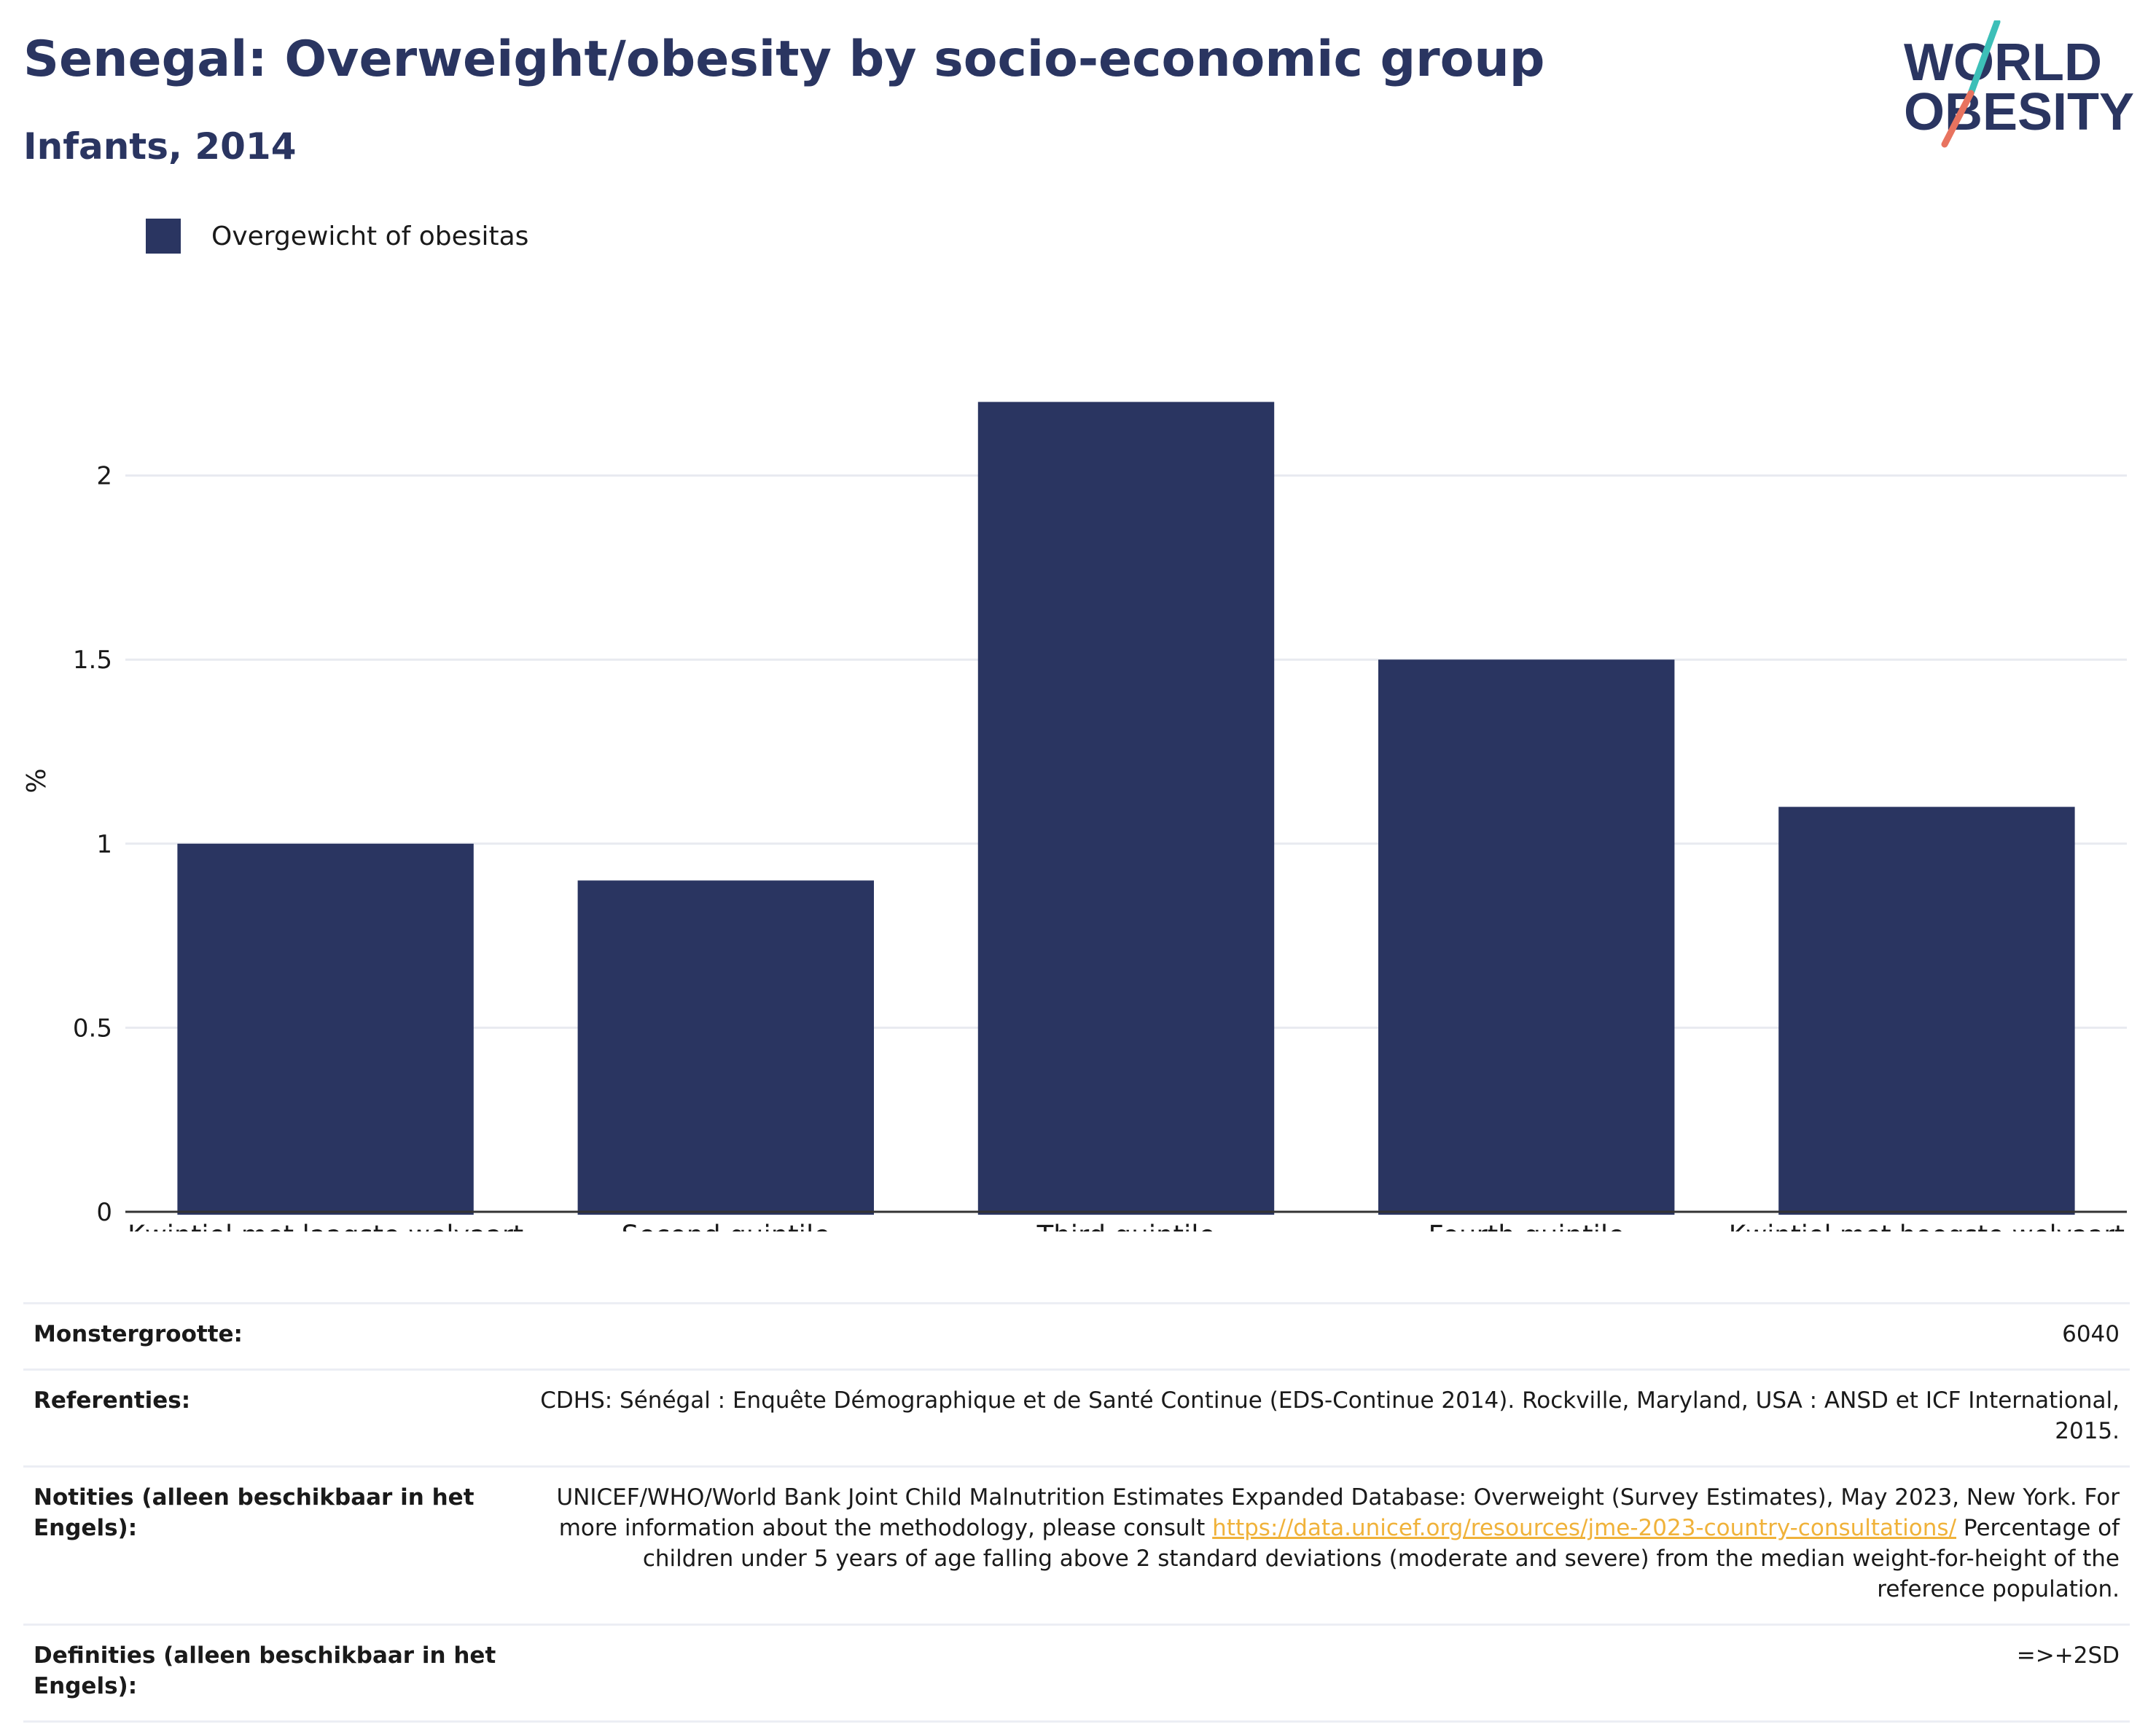 This screenshot has width=2156, height=1735. Describe the element at coordinates (2019, 112) in the screenshot. I see `logo-line-2: OBESITY` at that location.